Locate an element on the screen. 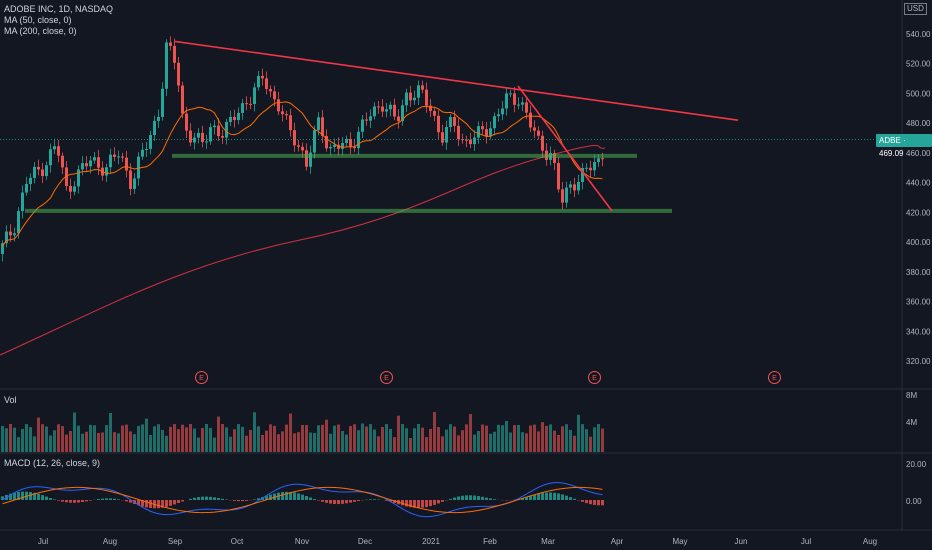 The image size is (932, 550). time-tick-label: Sep is located at coordinates (175, 541).